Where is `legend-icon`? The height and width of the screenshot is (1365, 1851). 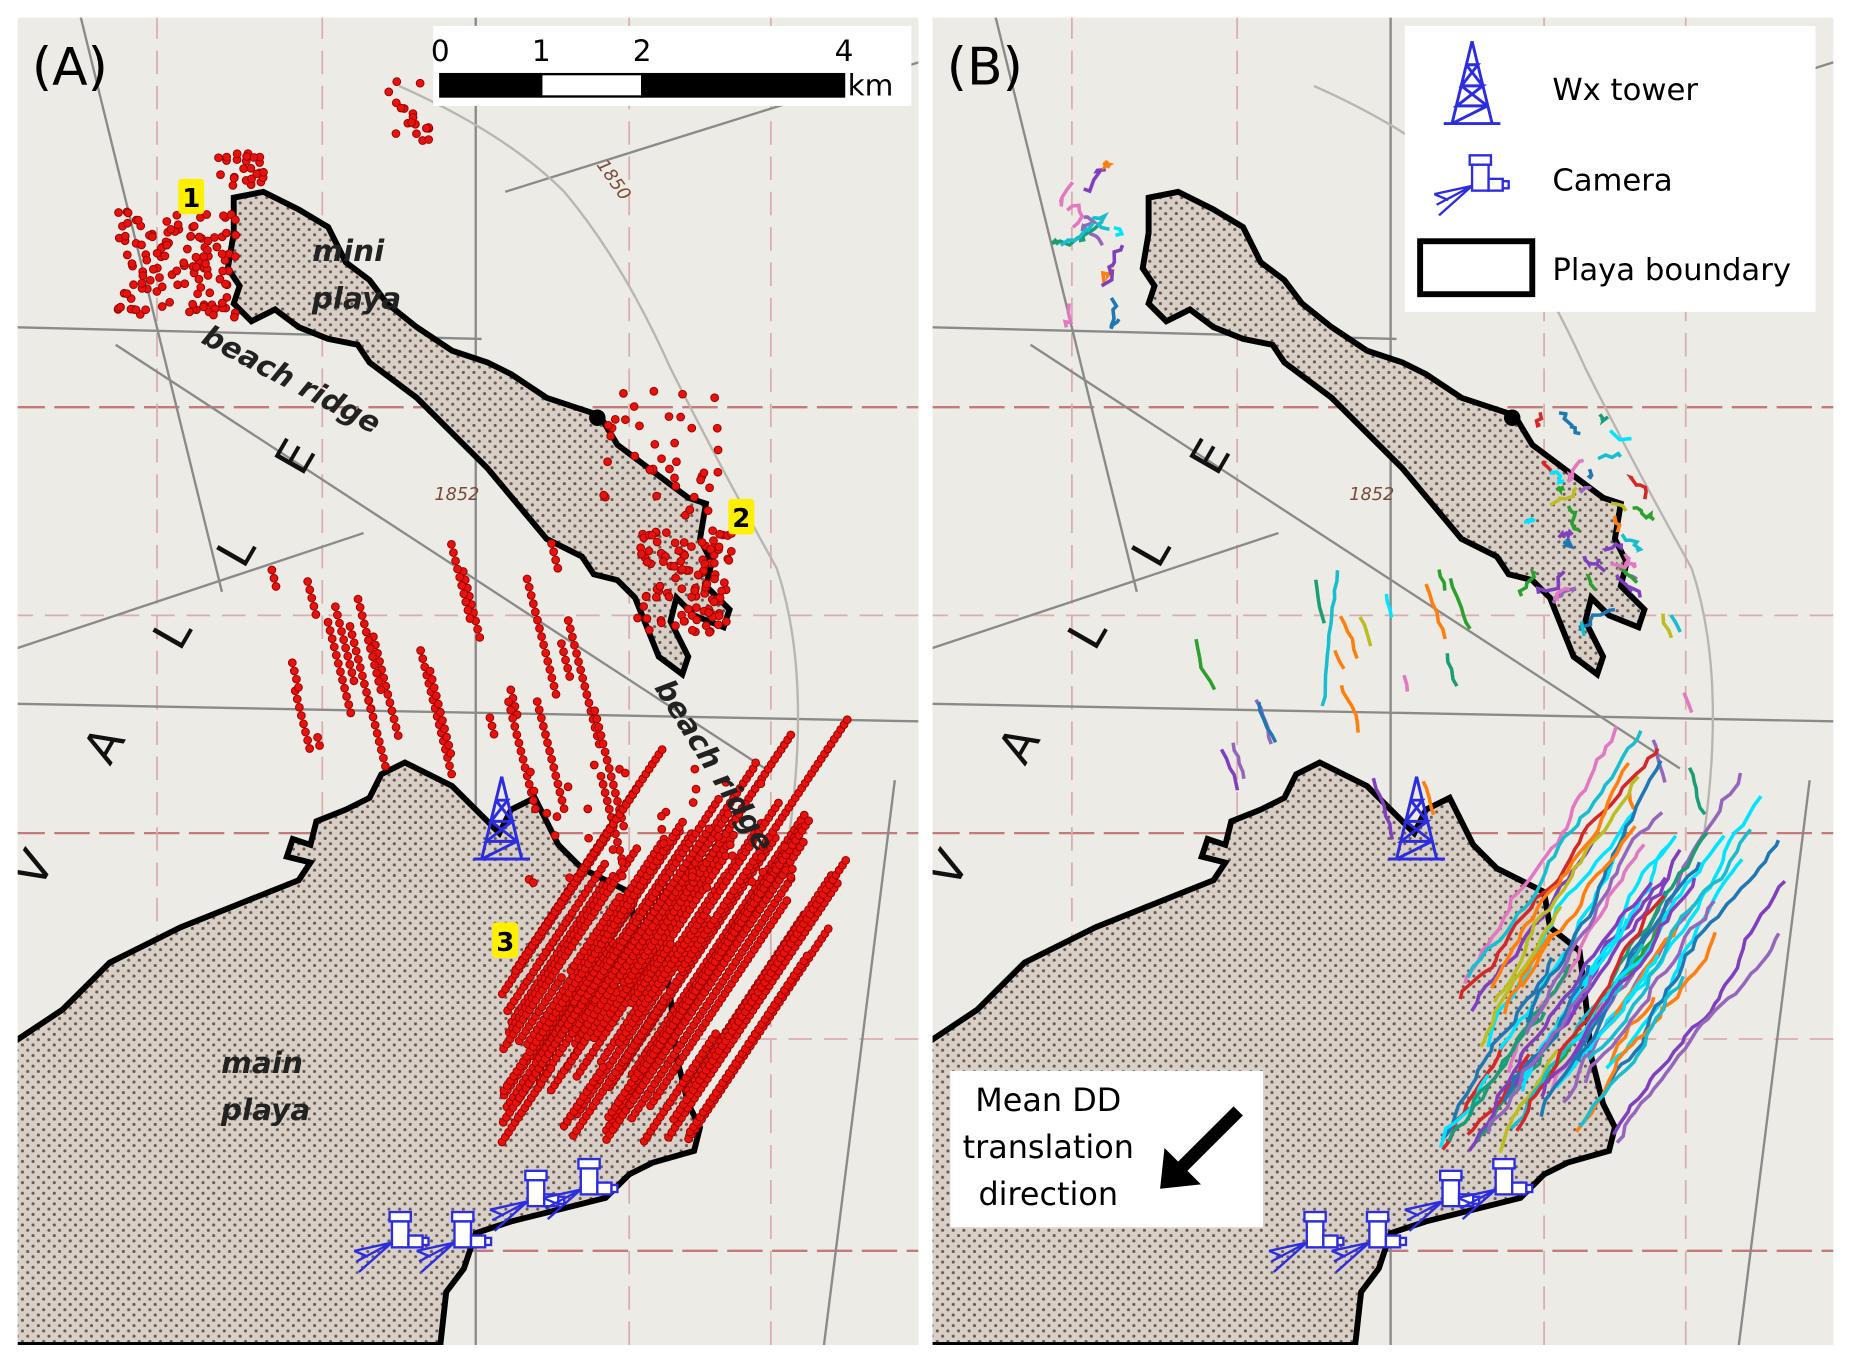 legend-icon is located at coordinates (1476, 268).